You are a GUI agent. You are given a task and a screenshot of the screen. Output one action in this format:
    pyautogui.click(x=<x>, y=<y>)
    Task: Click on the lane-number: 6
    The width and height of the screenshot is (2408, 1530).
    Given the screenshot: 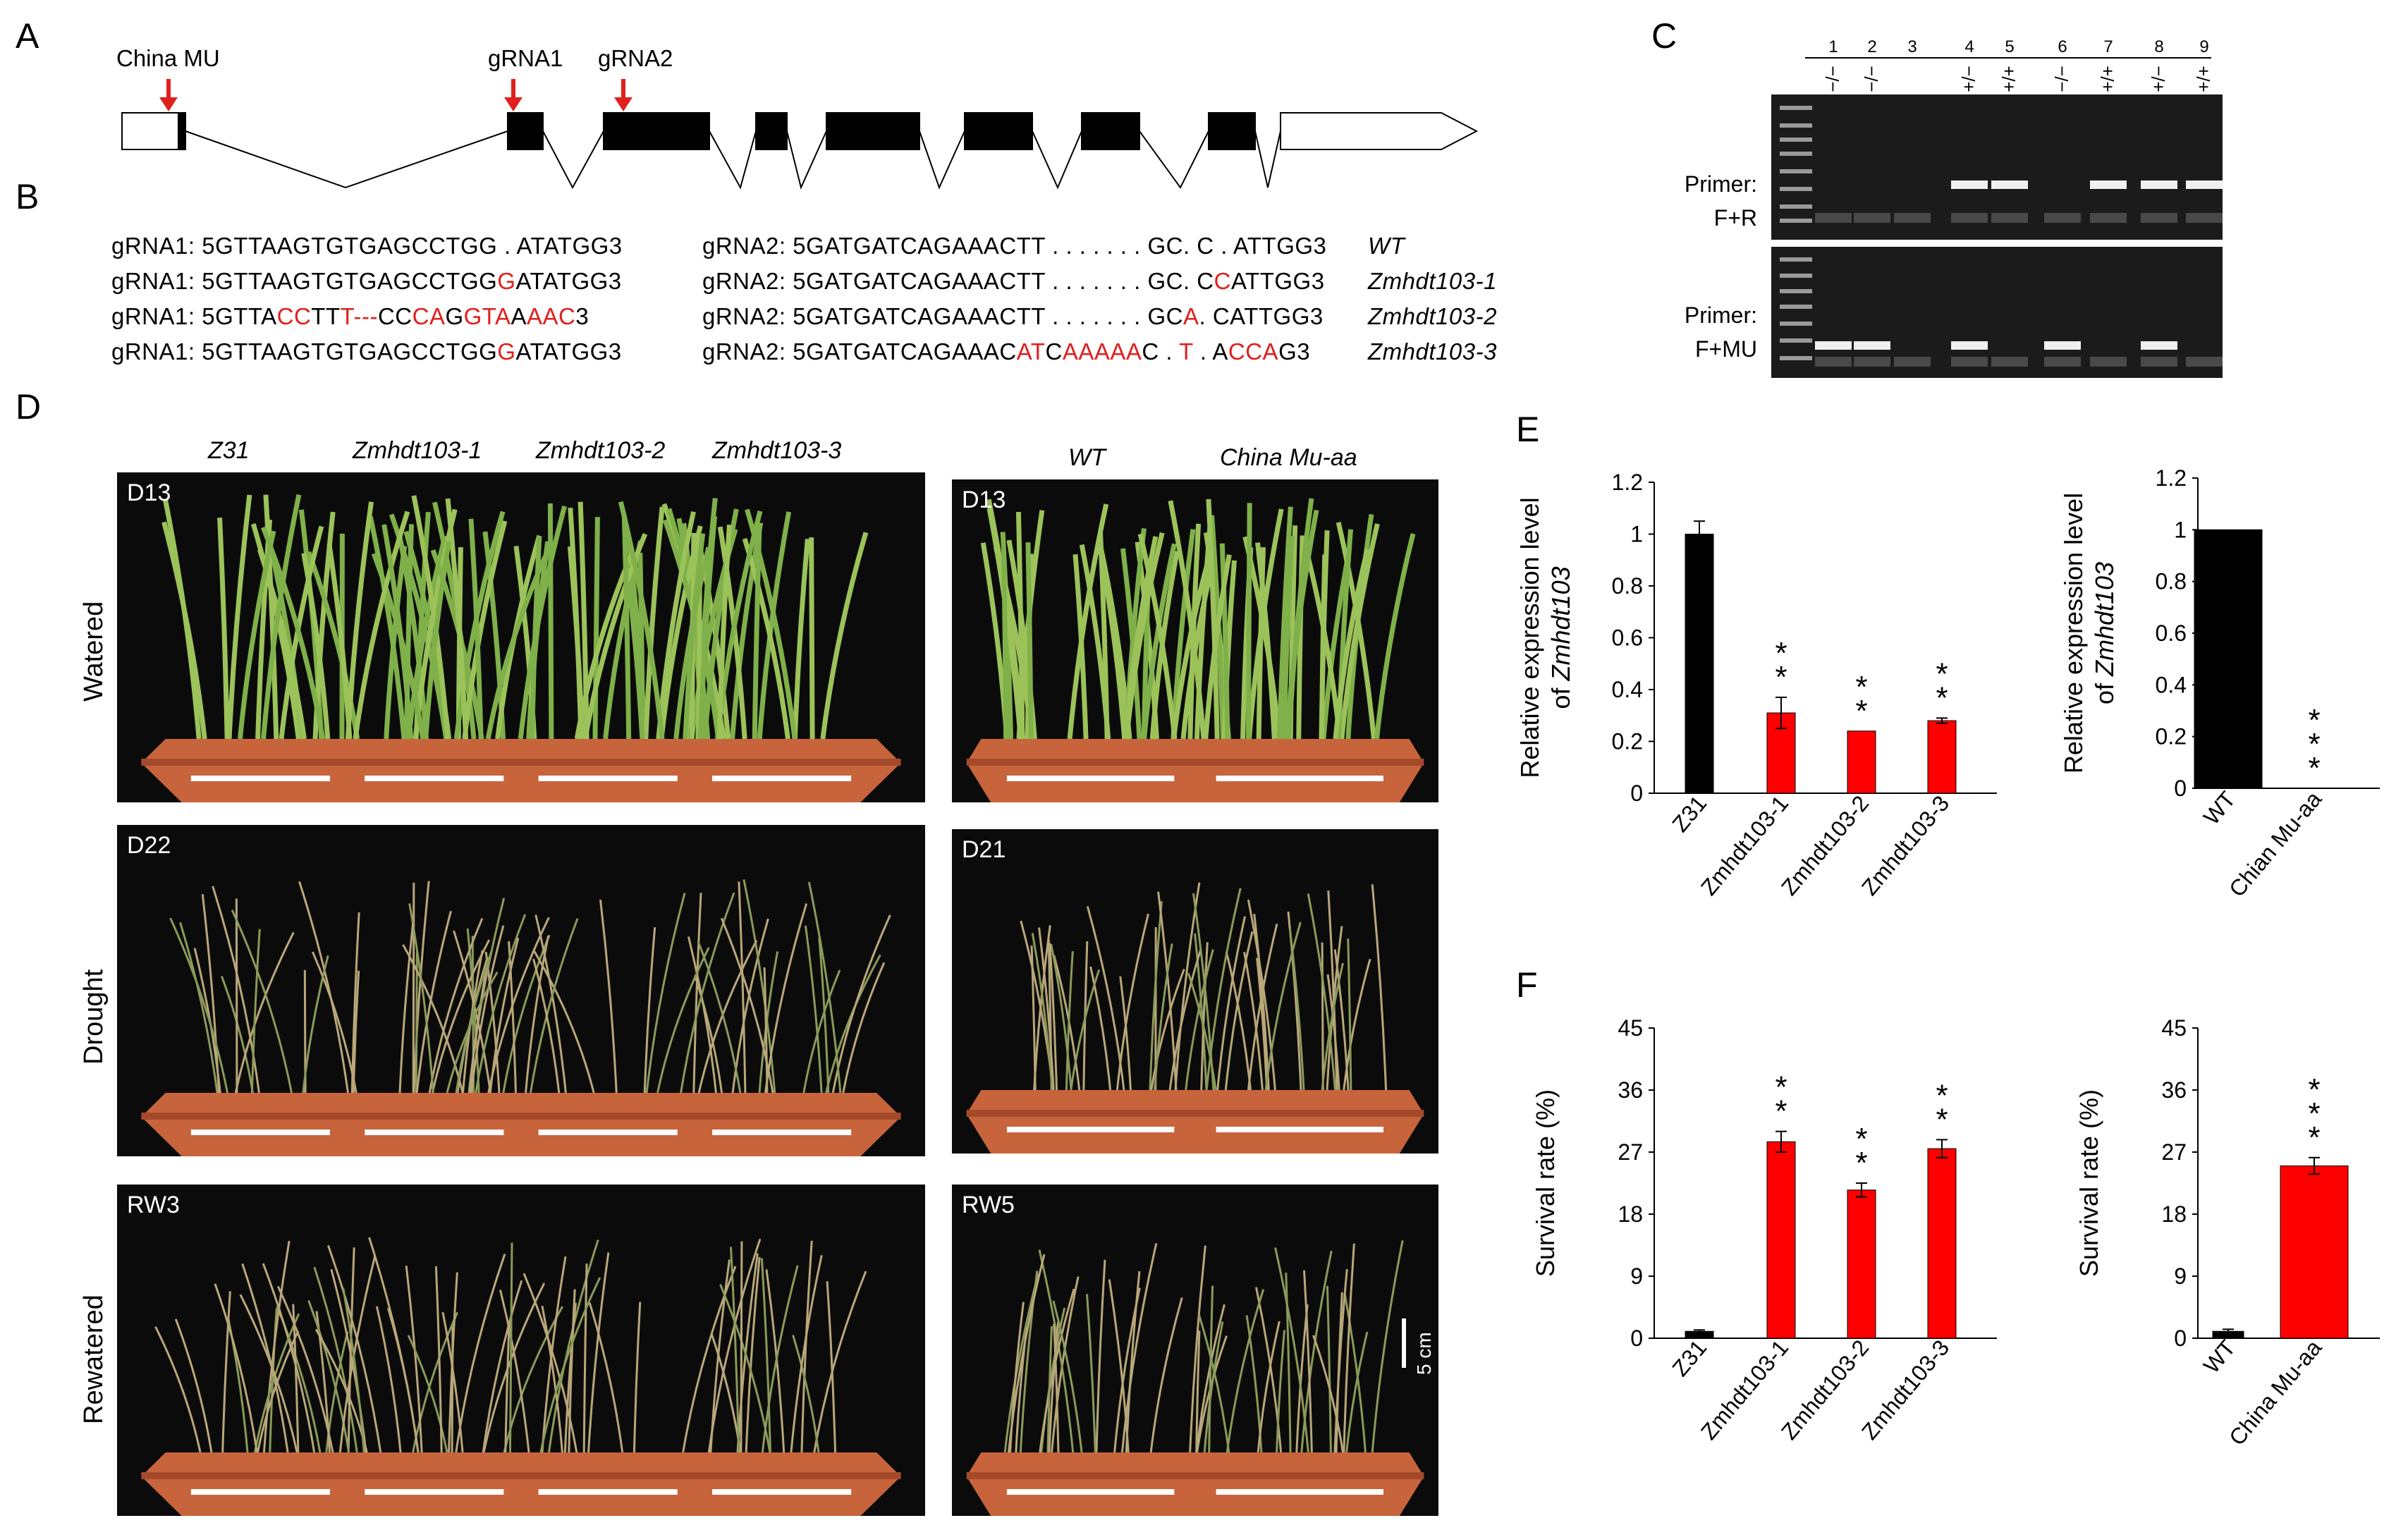 What is the action you would take?
    pyautogui.click(x=2062, y=46)
    